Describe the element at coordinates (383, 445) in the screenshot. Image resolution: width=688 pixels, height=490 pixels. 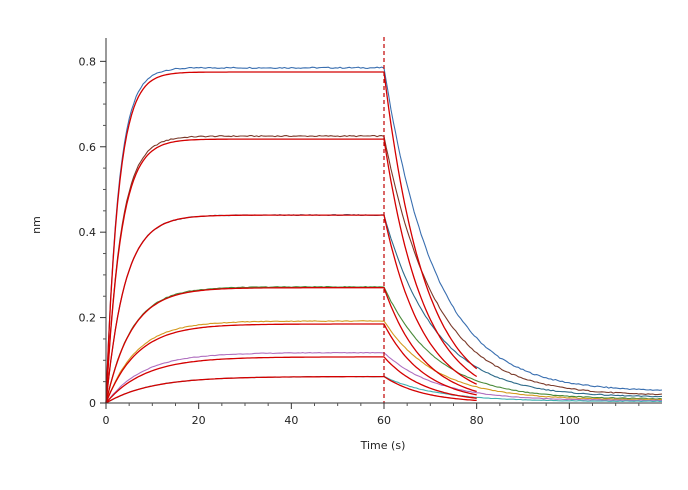
I see `x-axis-label: Time (s)` at that location.